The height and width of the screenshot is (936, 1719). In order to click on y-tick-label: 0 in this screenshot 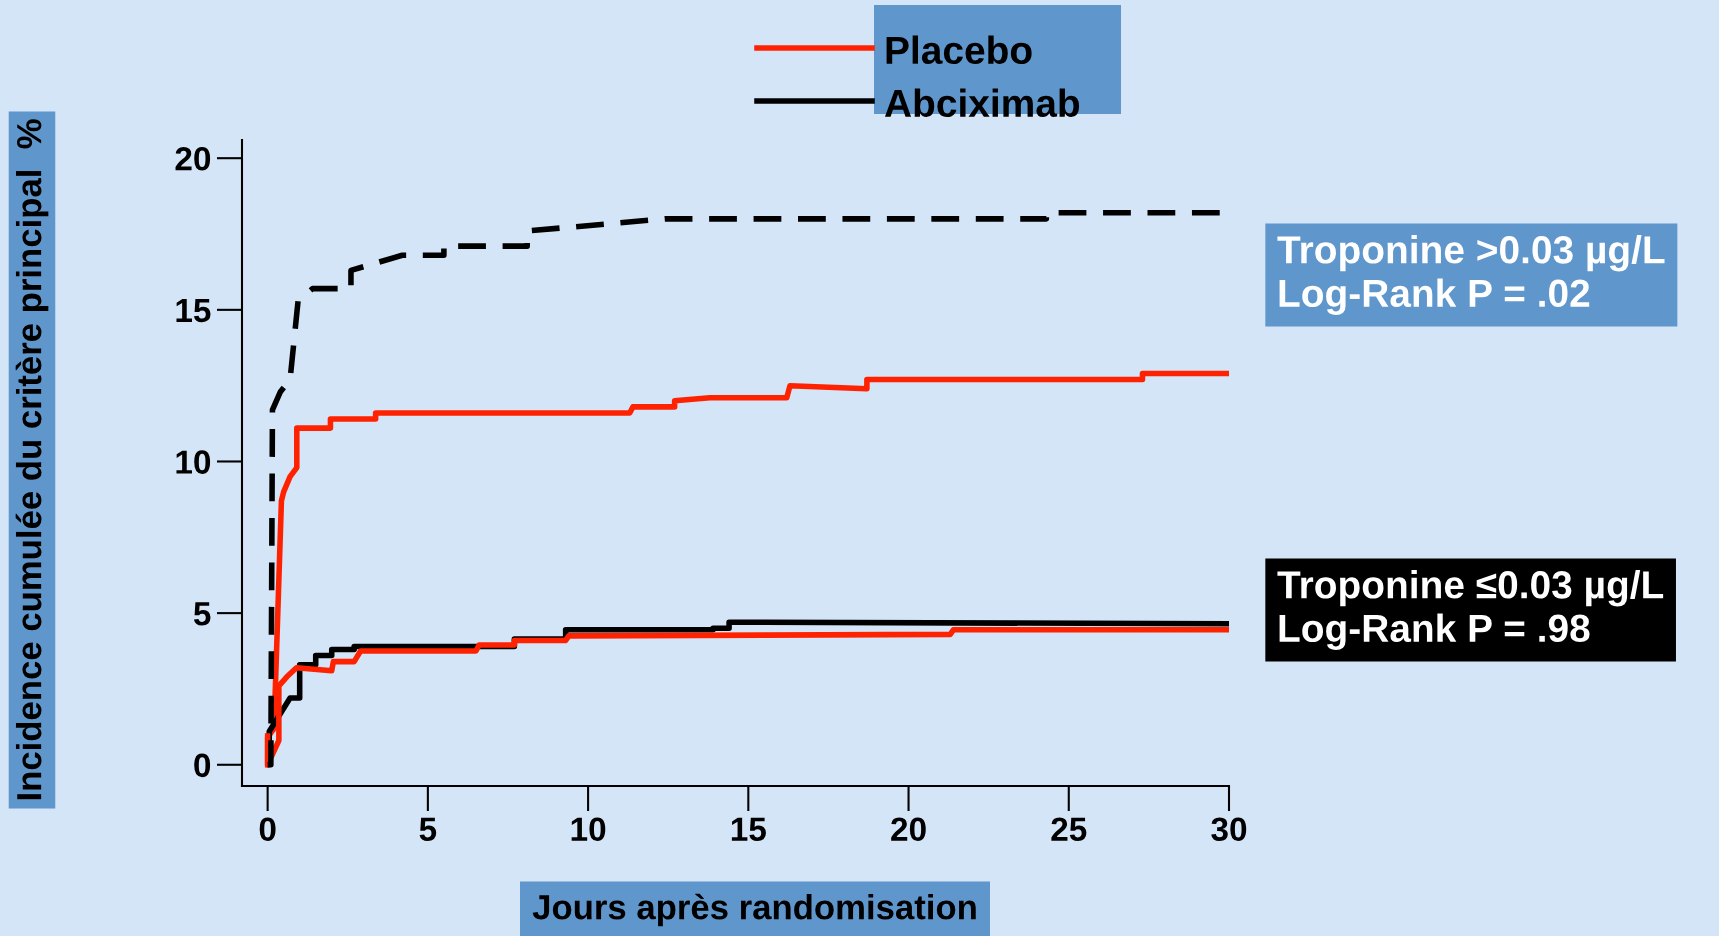, I will do `click(202, 765)`.